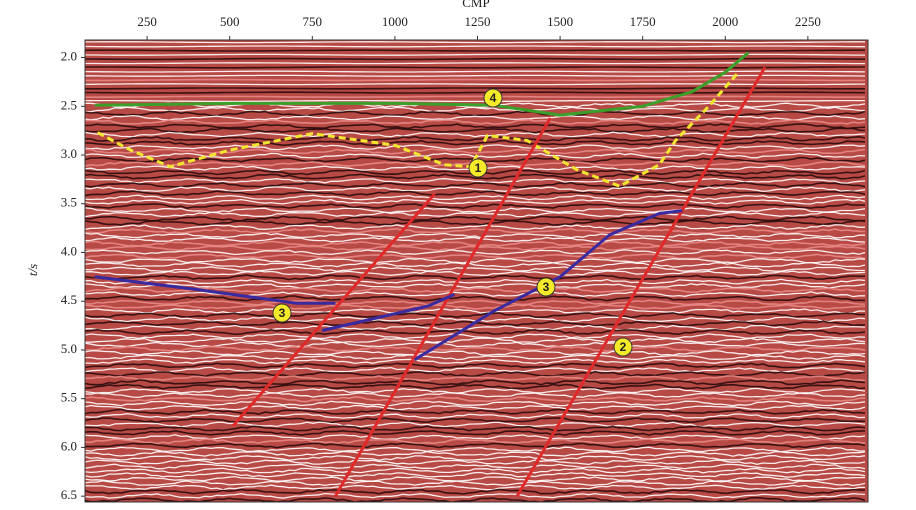  Describe the element at coordinates (69, 494) in the screenshot. I see `y-tick-label: 6.5` at that location.